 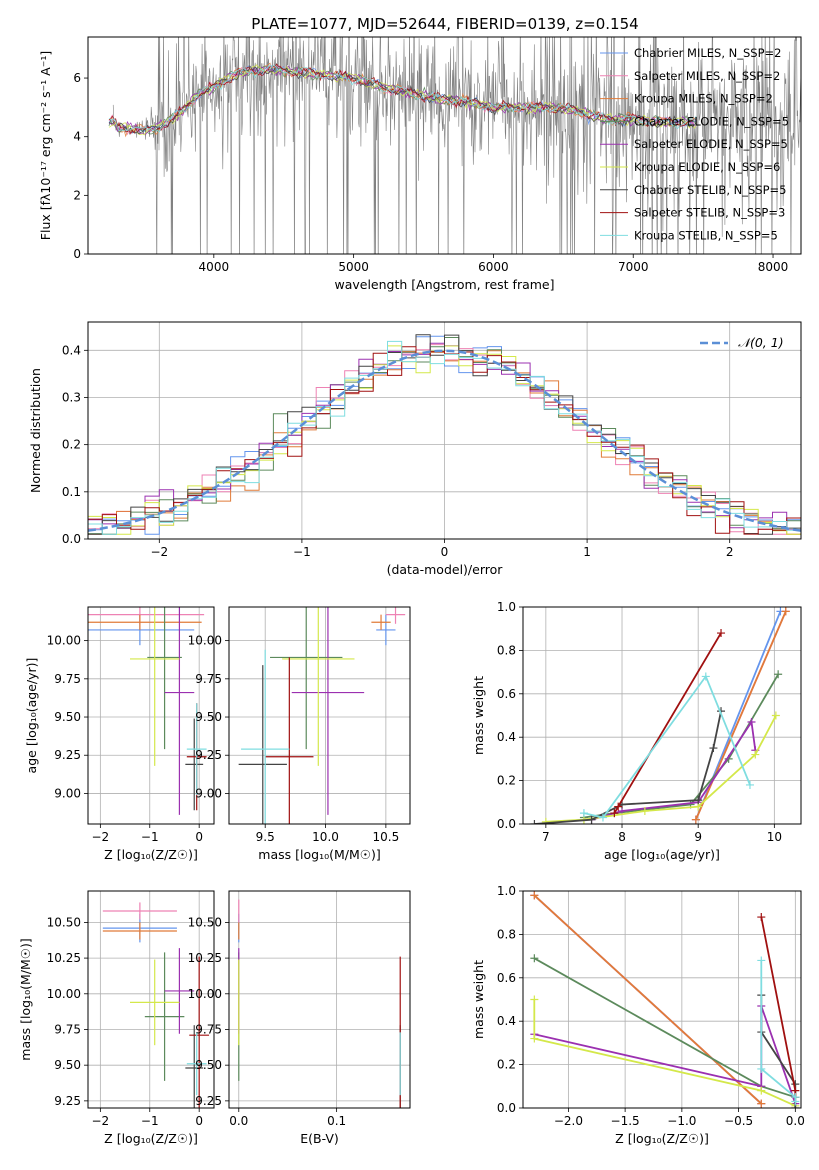 What do you see at coordinates (795, 1121) in the screenshot?
I see `x-tick-label: 0.0` at bounding box center [795, 1121].